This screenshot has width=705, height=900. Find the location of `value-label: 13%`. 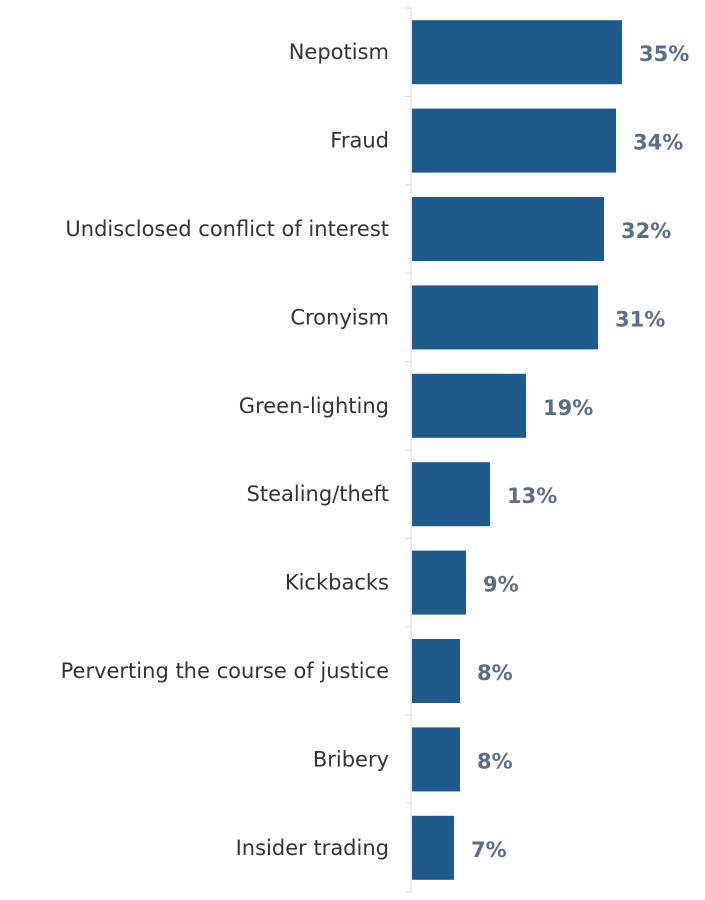

value-label: 13% is located at coordinates (532, 496).